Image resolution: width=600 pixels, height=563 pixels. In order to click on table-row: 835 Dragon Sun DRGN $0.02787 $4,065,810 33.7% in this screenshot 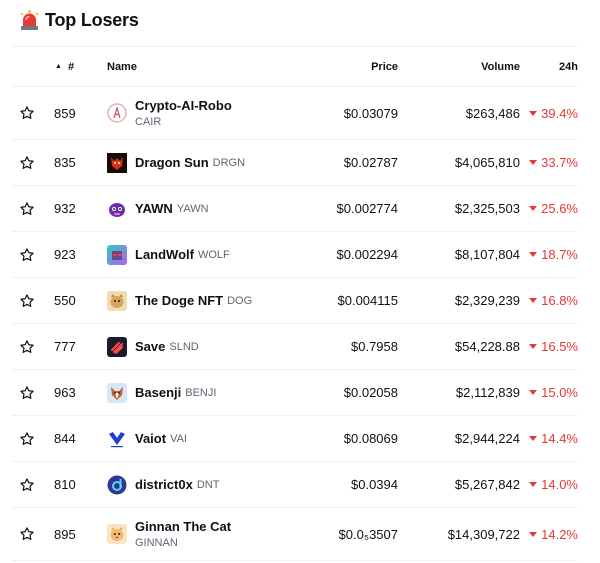, I will do `click(295, 163)`.